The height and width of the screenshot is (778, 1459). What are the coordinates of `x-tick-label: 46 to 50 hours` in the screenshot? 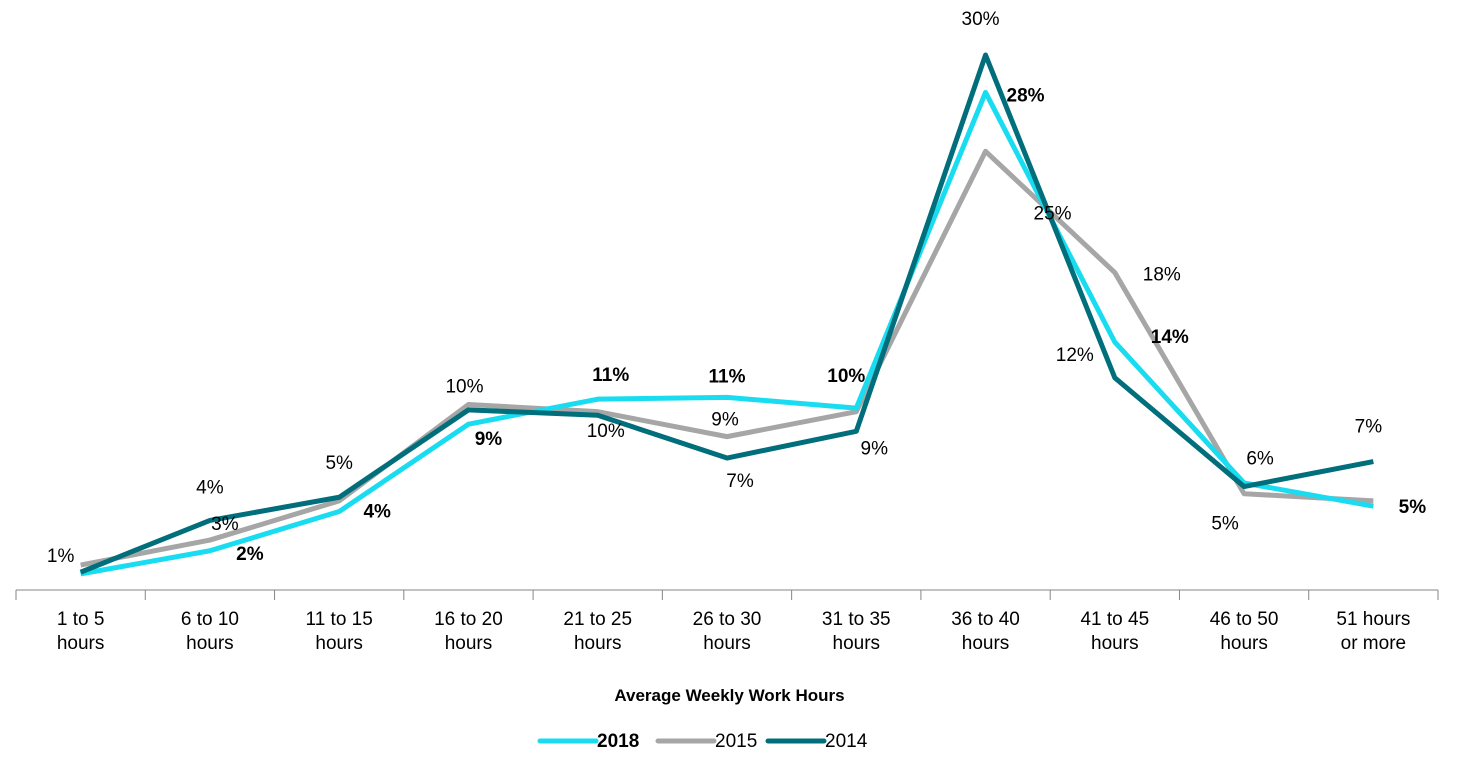 It's located at (1244, 631).